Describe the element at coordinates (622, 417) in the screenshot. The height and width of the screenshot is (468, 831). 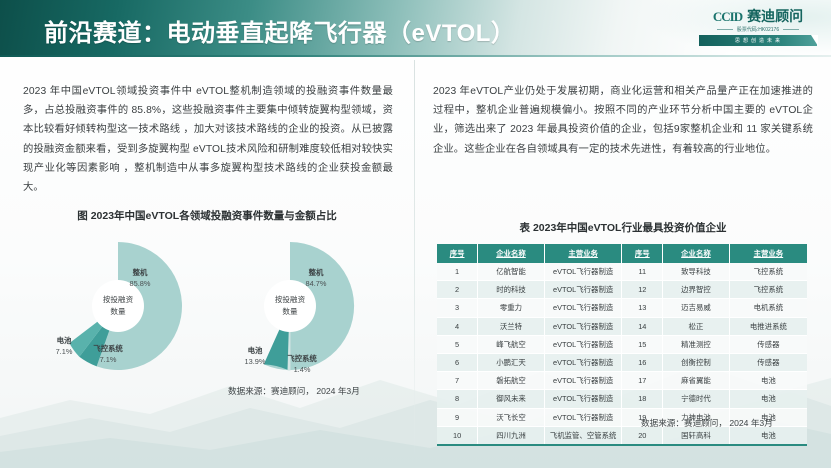
I see `table-row: 9 沃飞长空 eVTOL飞行器制造 19 力神电池 电池` at that location.